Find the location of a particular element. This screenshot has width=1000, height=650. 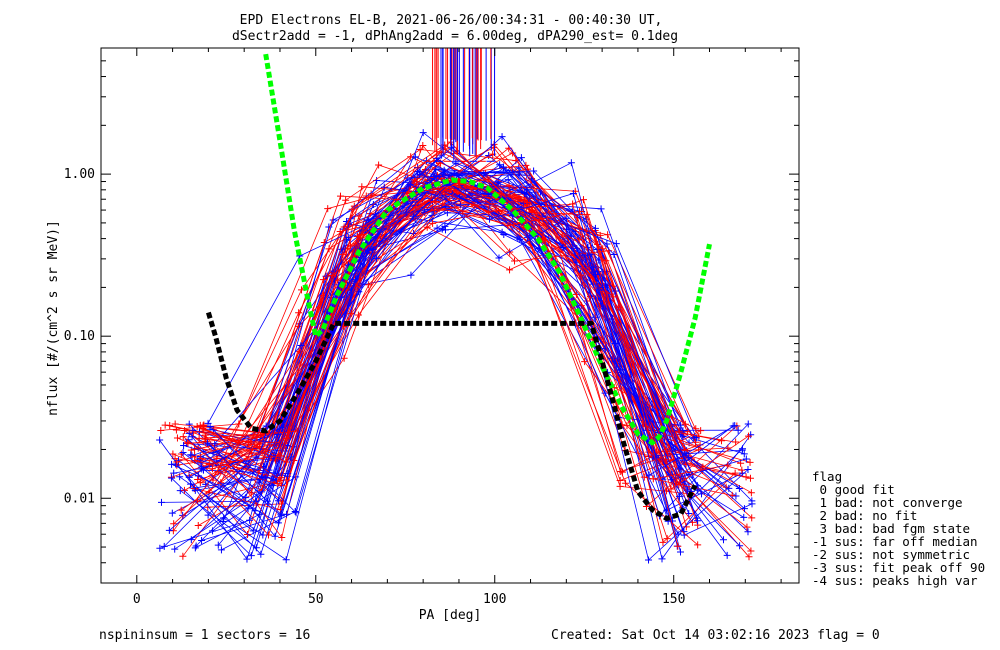

legend-entry: 0 good fit is located at coordinates (853, 489).